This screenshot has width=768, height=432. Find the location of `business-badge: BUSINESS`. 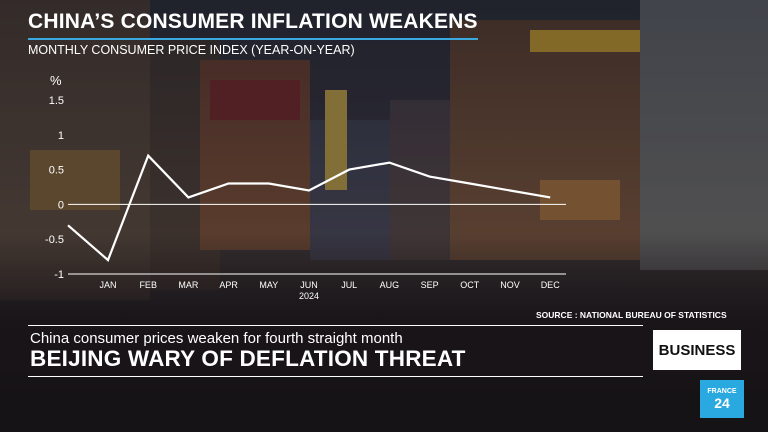

business-badge: BUSINESS is located at coordinates (697, 350).